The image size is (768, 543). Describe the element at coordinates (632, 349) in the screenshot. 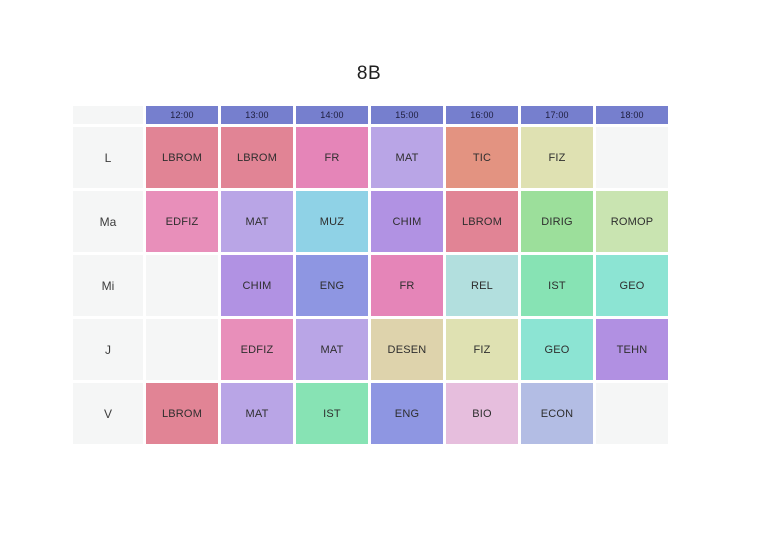

I see `subject-cell: TEHN` at that location.